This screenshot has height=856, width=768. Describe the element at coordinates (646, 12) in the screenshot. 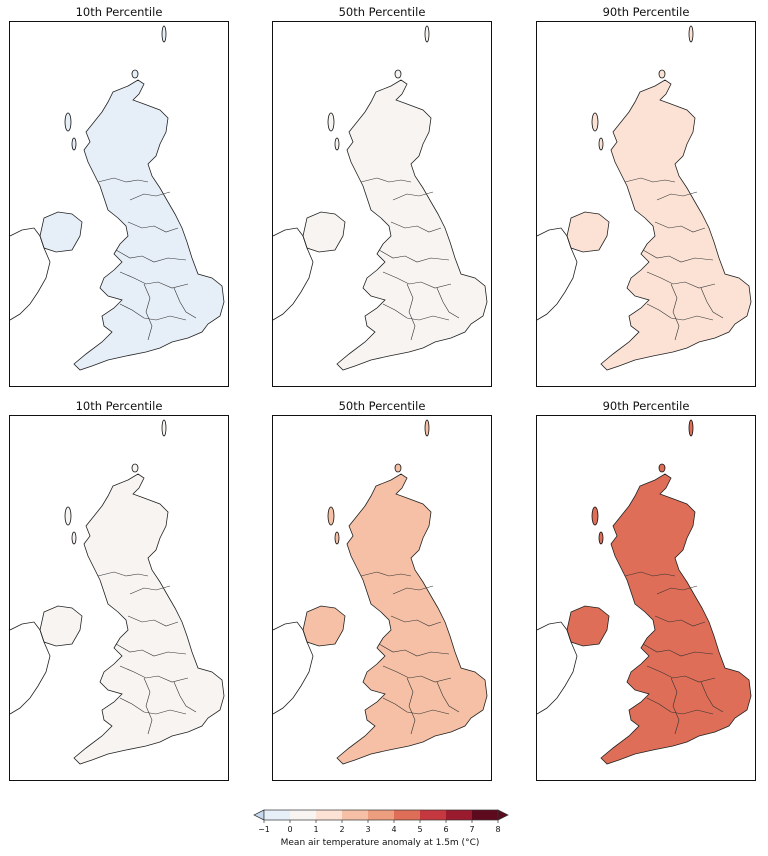

I see `panel-title-3: 90th Percentile` at that location.